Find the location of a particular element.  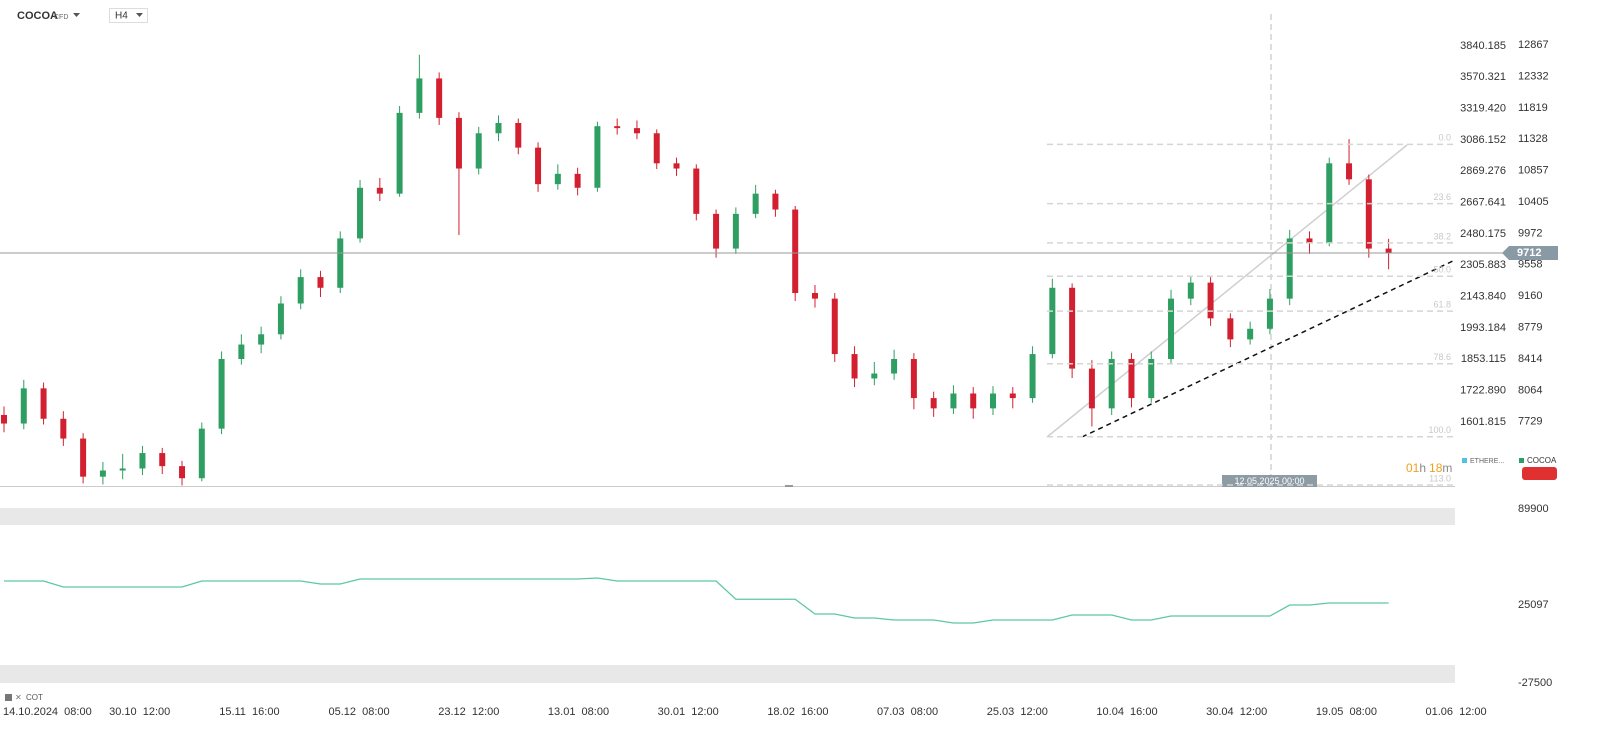

y-tick-label: 10857 is located at coordinates (1533, 171).